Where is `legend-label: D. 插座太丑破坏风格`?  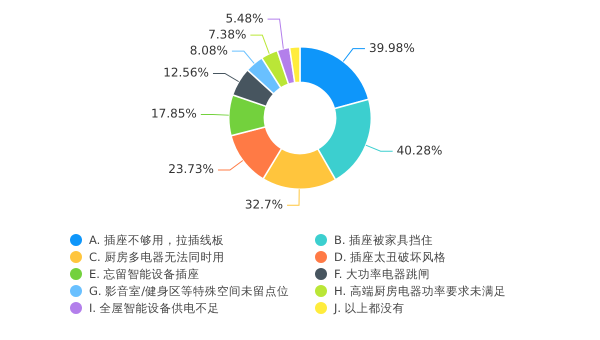 legend-label: D. 插座太丑破坏风格 is located at coordinates (390, 257).